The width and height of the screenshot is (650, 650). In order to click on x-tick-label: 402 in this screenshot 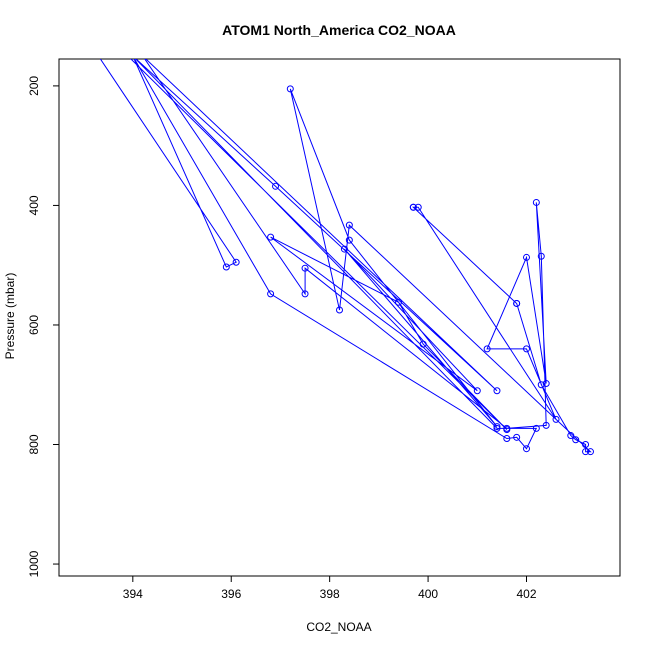, I will do `click(526, 594)`.